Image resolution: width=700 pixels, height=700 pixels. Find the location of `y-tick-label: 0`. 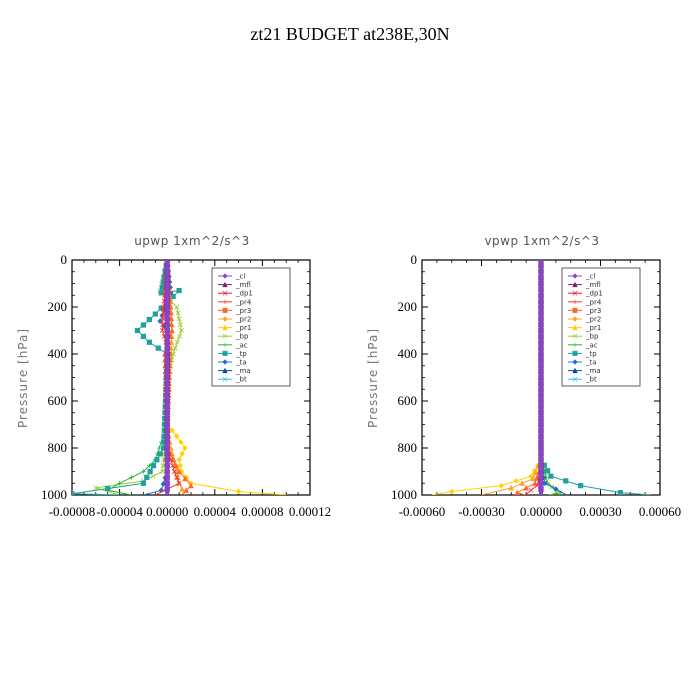

y-tick-label: 0 is located at coordinates (414, 259).